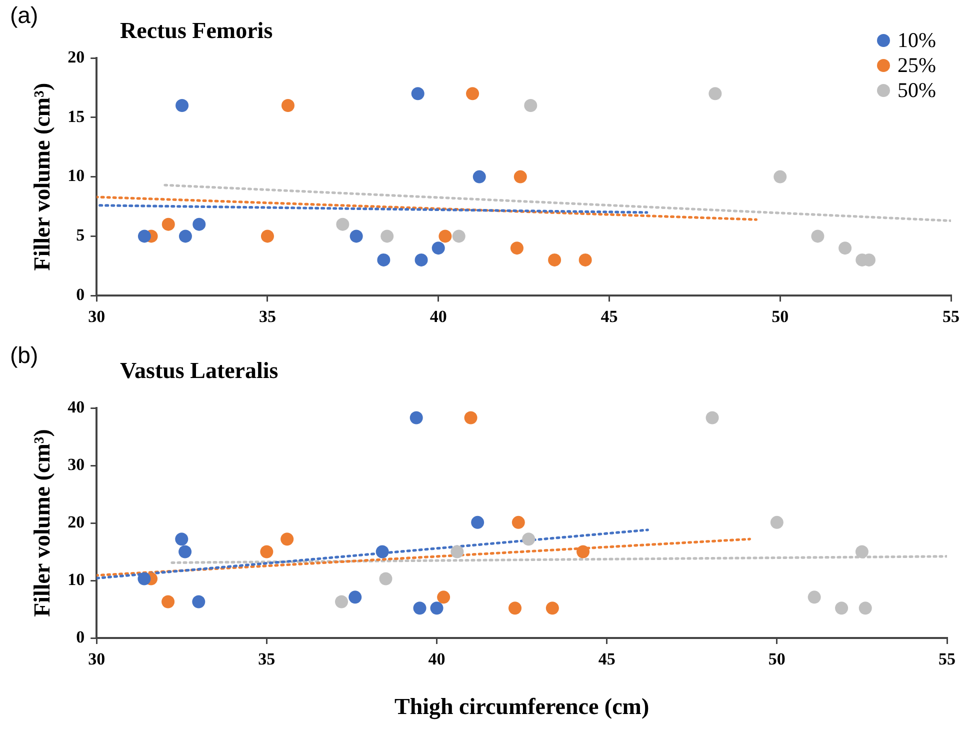 This screenshot has height=748, width=976. Describe the element at coordinates (917, 90) in the screenshot. I see `legend-label: 50%` at that location.